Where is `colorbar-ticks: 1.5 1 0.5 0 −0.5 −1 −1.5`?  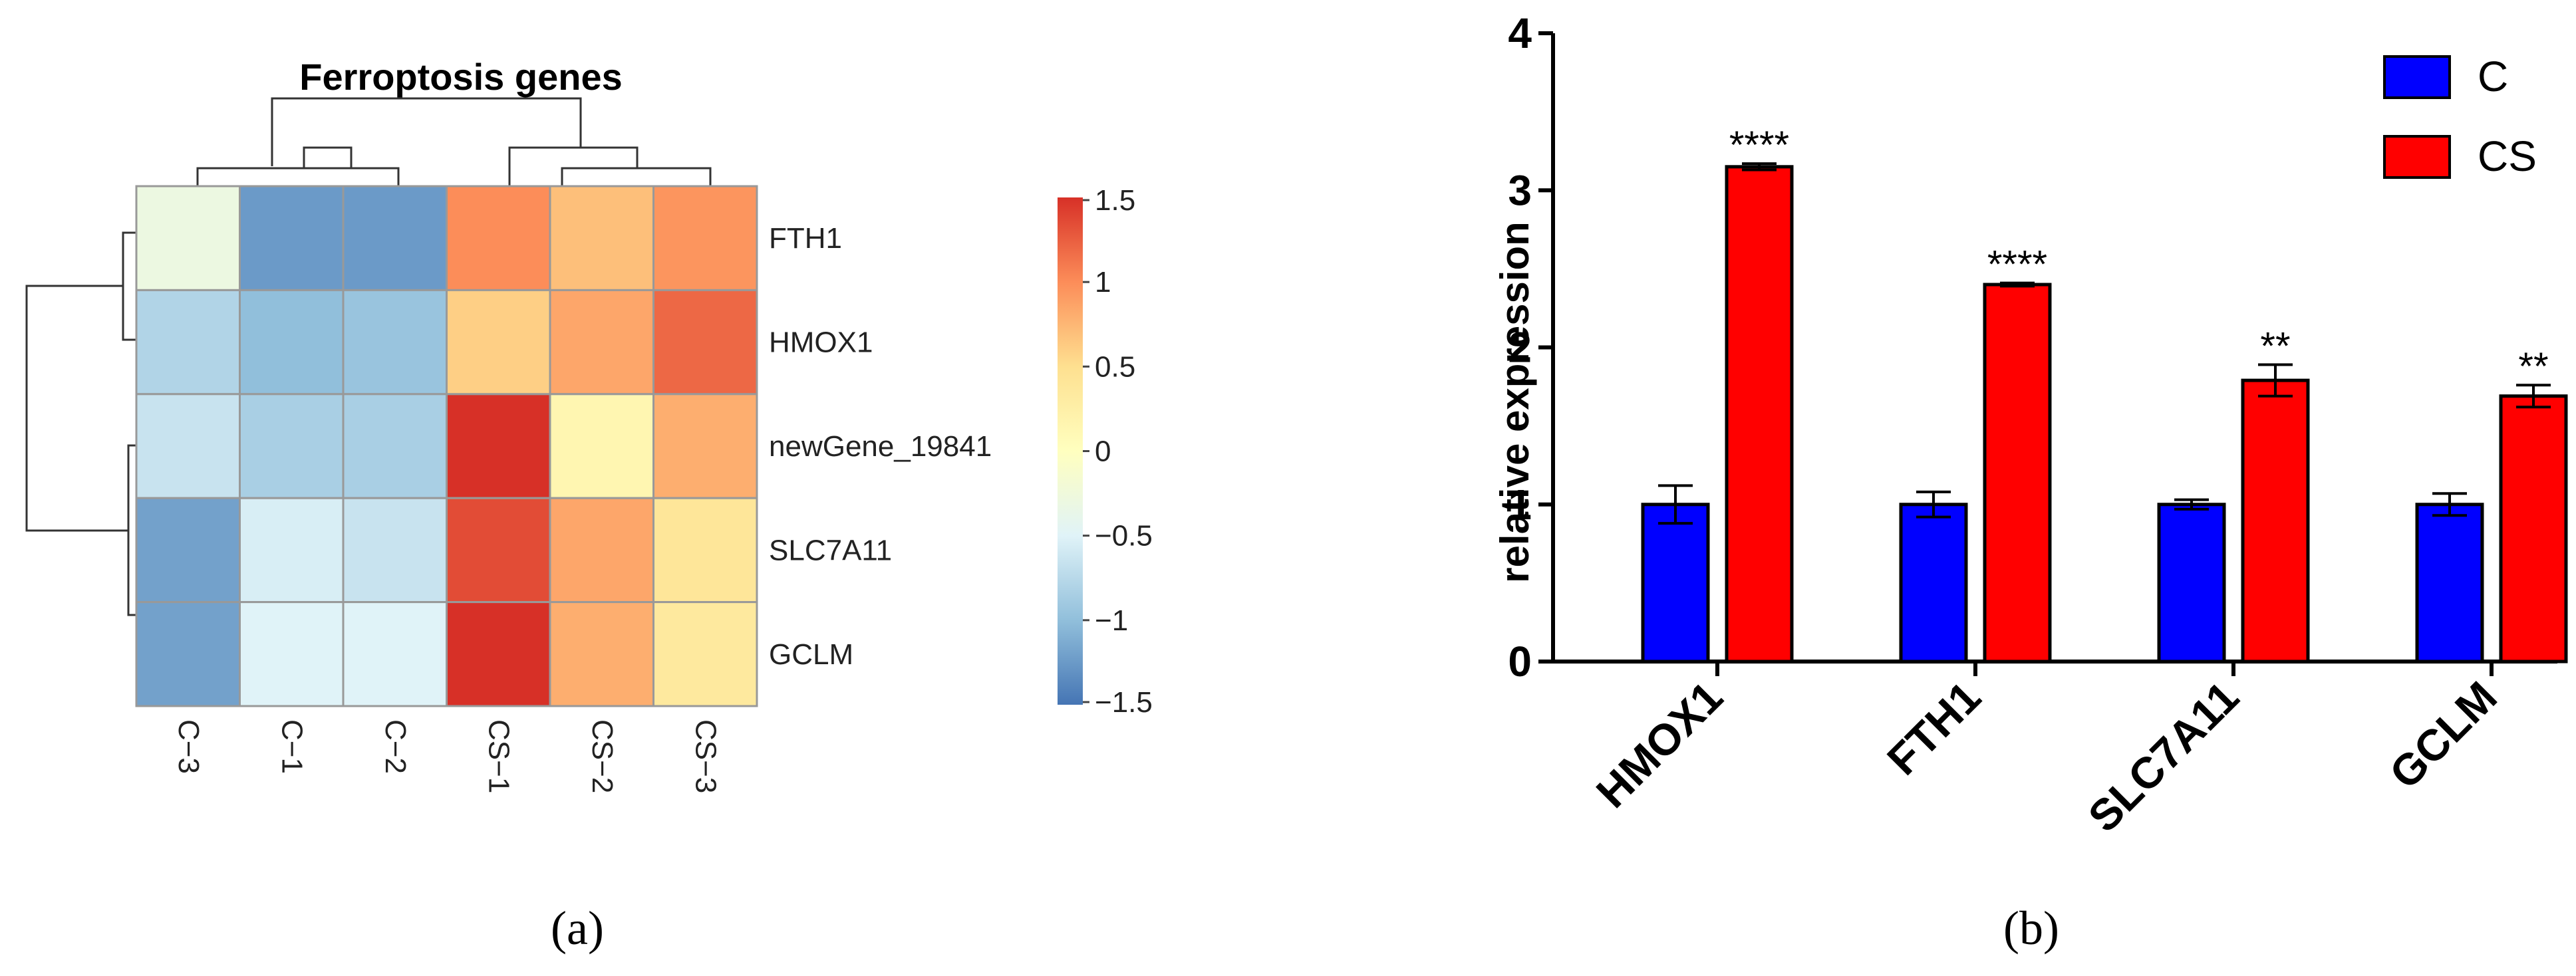
colorbar-ticks: 1.5 1 0.5 0 −0.5 −1 −1.5 is located at coordinates (1118, 451).